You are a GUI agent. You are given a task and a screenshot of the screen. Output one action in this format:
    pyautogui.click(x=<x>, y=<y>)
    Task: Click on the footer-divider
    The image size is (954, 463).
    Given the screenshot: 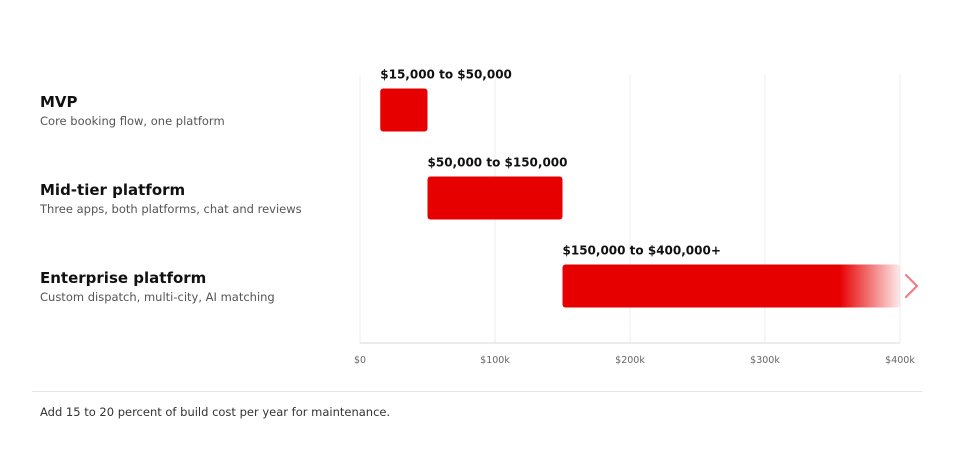 What is the action you would take?
    pyautogui.click(x=477, y=391)
    